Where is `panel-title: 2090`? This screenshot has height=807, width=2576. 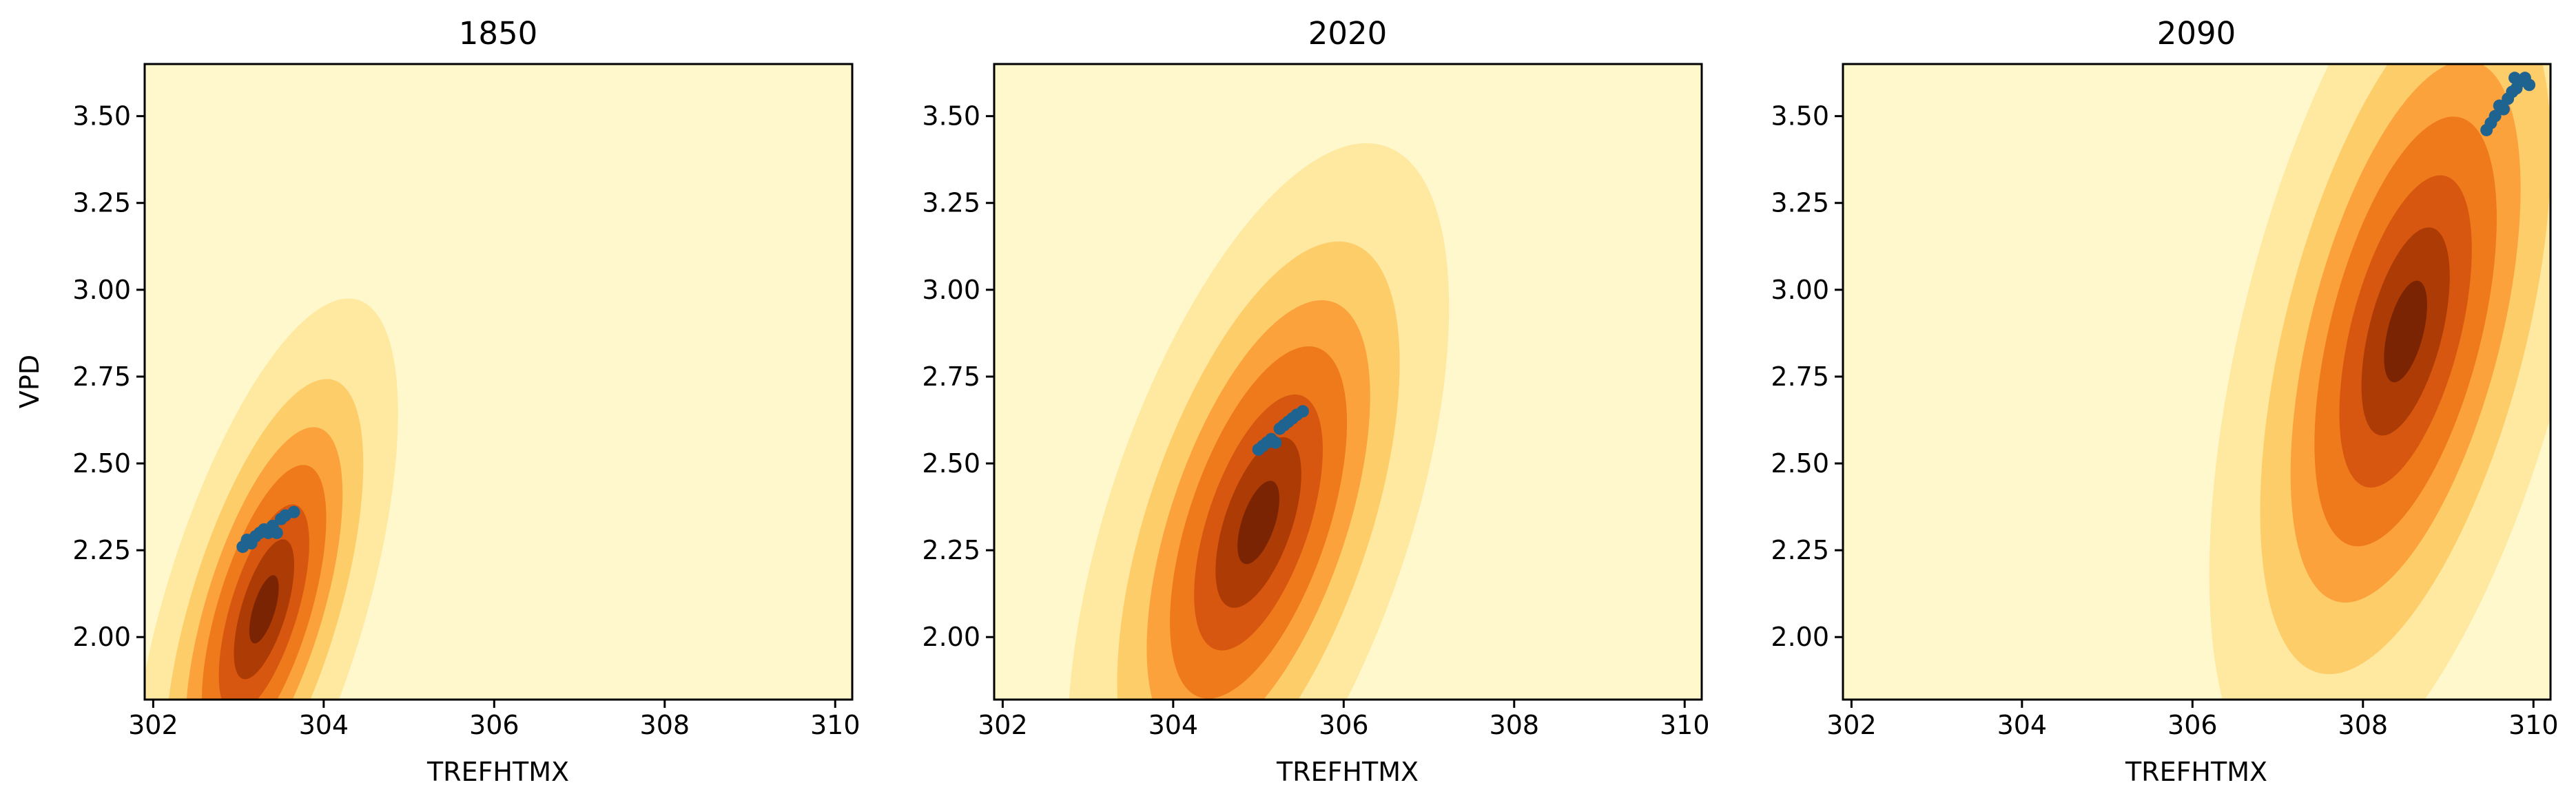
panel-title: 2090 is located at coordinates (2196, 33).